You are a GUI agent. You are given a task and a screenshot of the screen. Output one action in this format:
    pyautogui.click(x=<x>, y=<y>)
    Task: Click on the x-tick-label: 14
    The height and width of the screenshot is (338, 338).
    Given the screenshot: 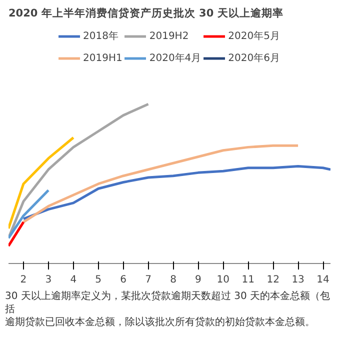 What is the action you would take?
    pyautogui.click(x=323, y=280)
    